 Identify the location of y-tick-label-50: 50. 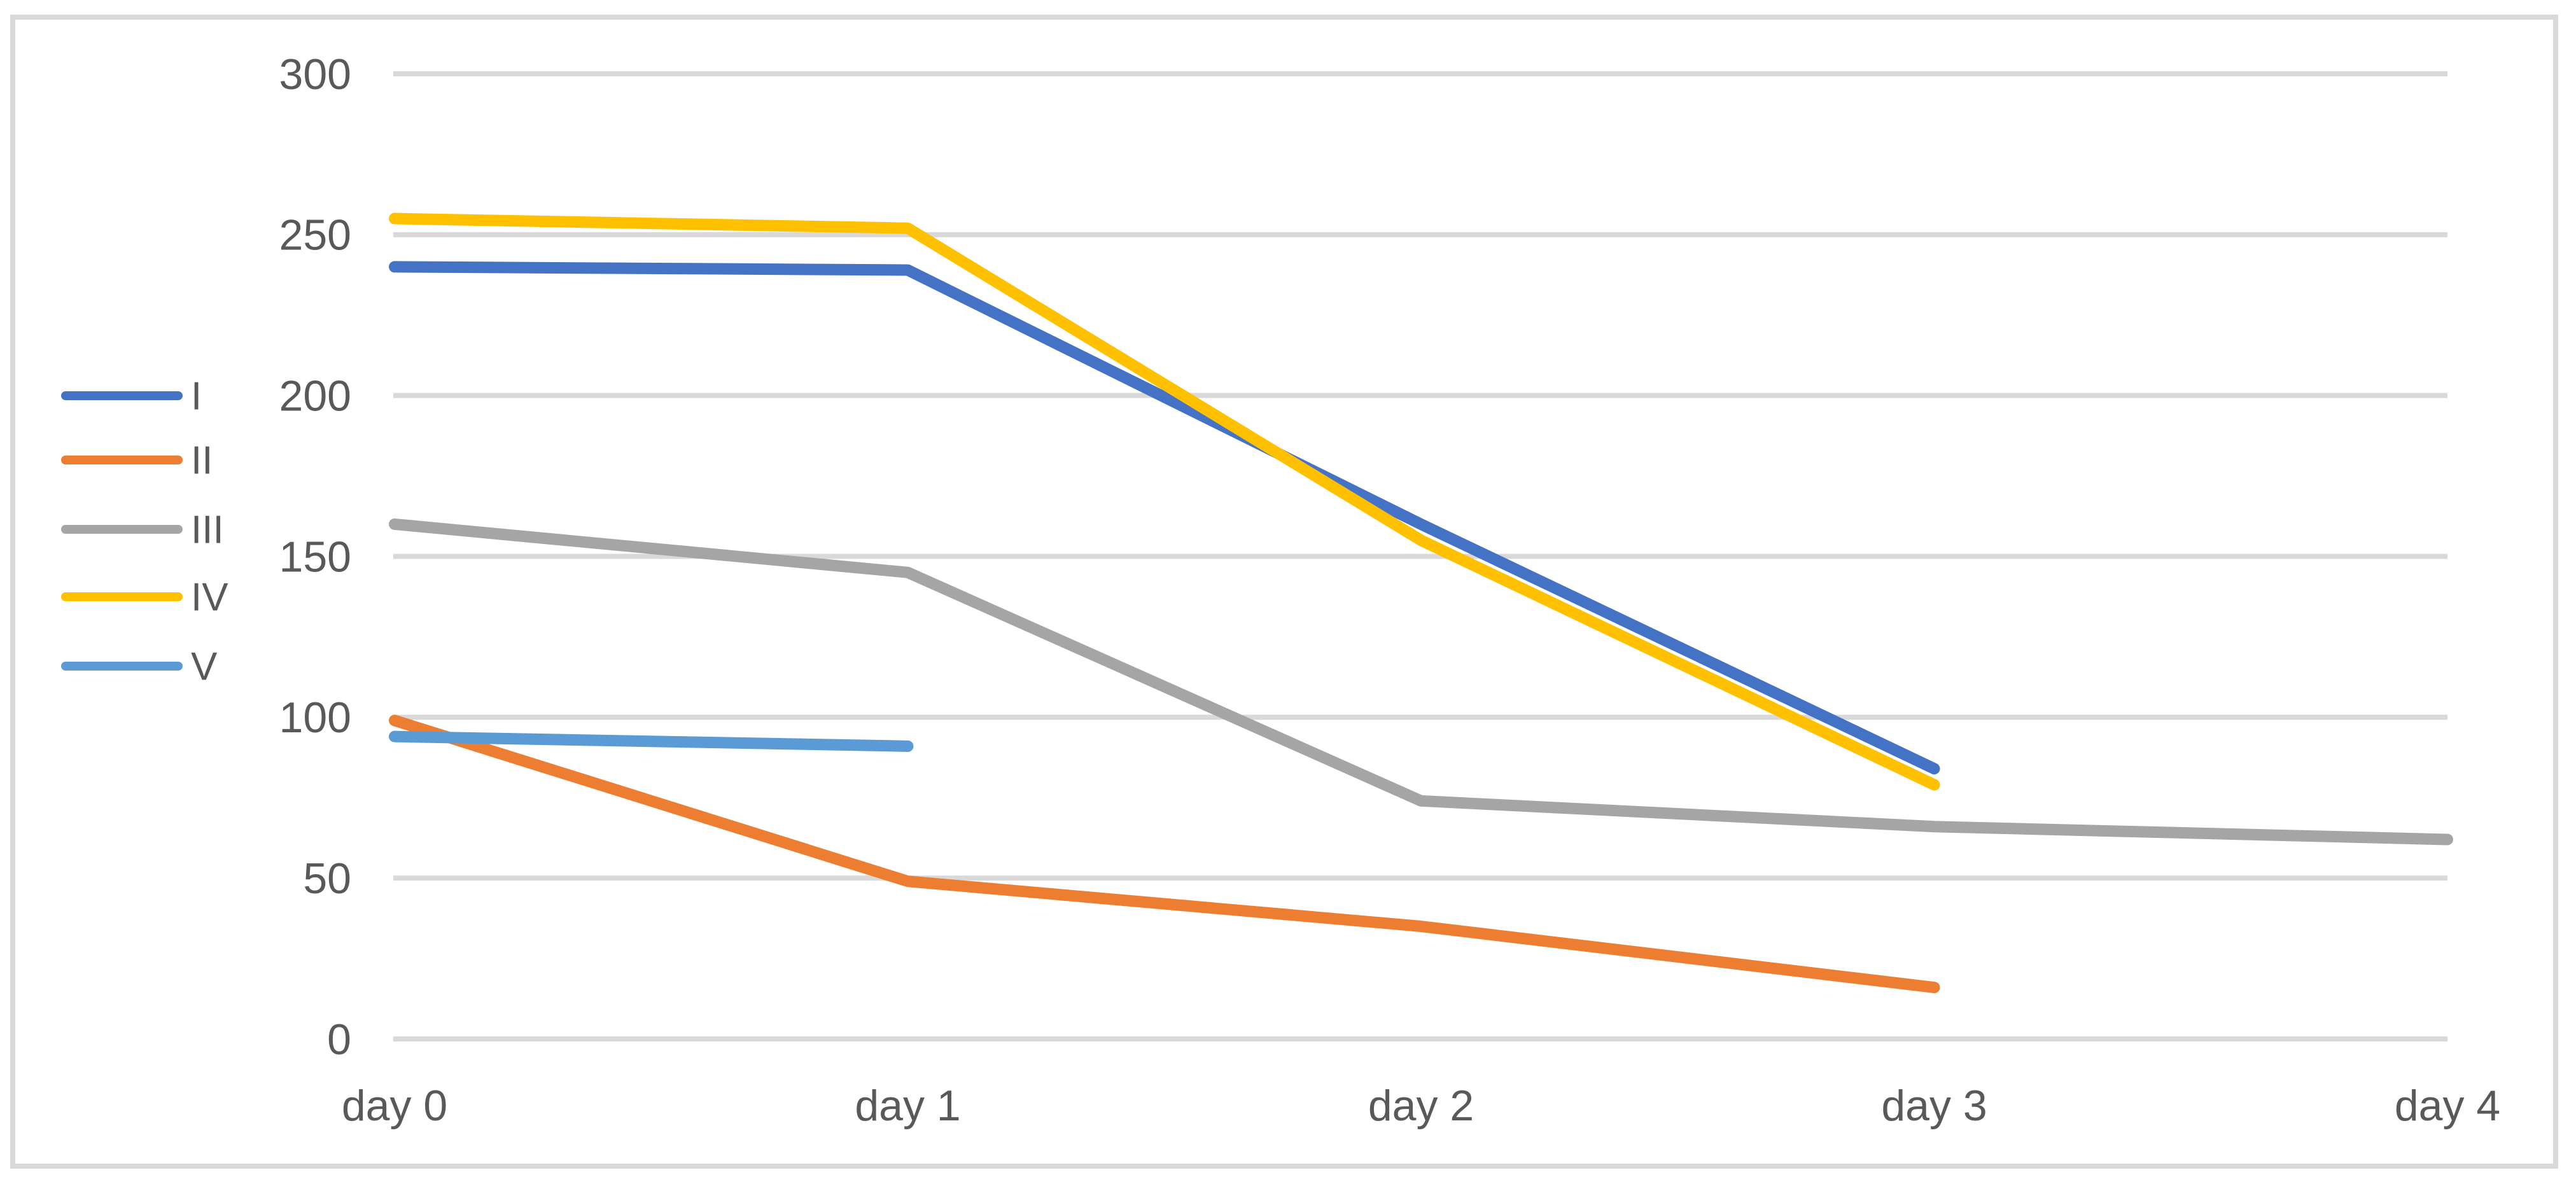
(327, 878).